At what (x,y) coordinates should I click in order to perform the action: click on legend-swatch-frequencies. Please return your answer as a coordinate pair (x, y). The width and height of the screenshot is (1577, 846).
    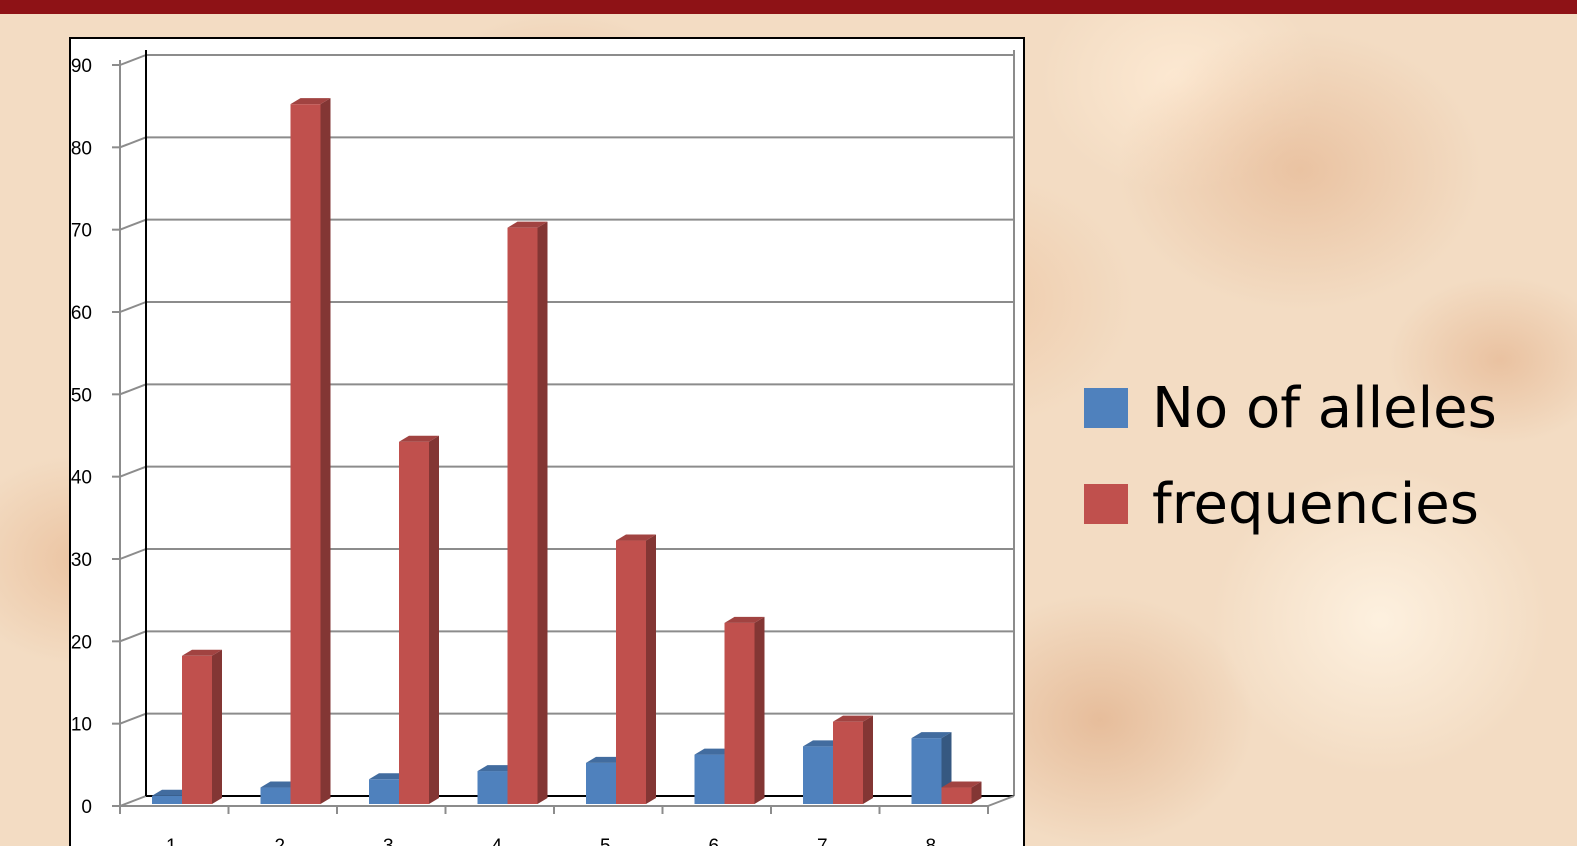
    Looking at the image, I should click on (1106, 504).